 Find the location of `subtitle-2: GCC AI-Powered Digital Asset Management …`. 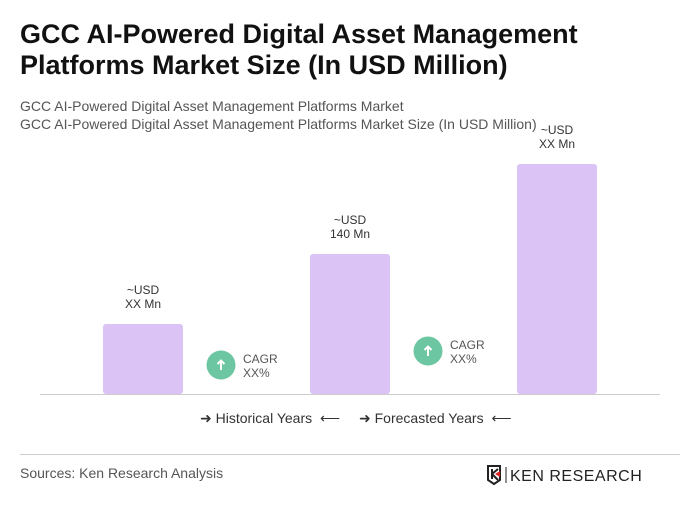

subtitle-2: GCC AI-Powered Digital Asset Management … is located at coordinates (278, 124).